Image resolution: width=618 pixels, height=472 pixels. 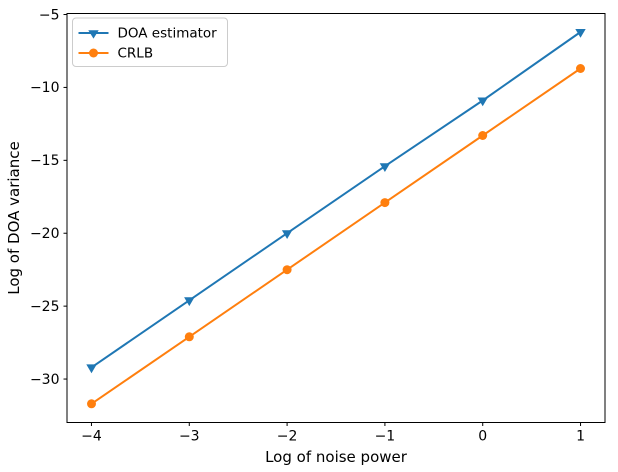 I want to click on legend-label: CRLB, so click(x=136, y=54).